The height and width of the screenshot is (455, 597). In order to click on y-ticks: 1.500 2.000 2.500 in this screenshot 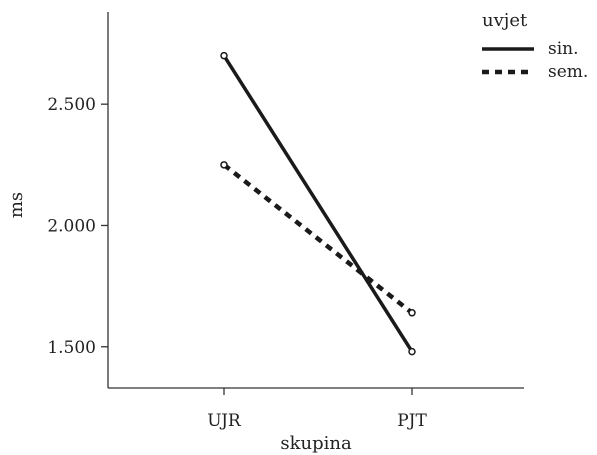, I will do `click(77, 226)`.